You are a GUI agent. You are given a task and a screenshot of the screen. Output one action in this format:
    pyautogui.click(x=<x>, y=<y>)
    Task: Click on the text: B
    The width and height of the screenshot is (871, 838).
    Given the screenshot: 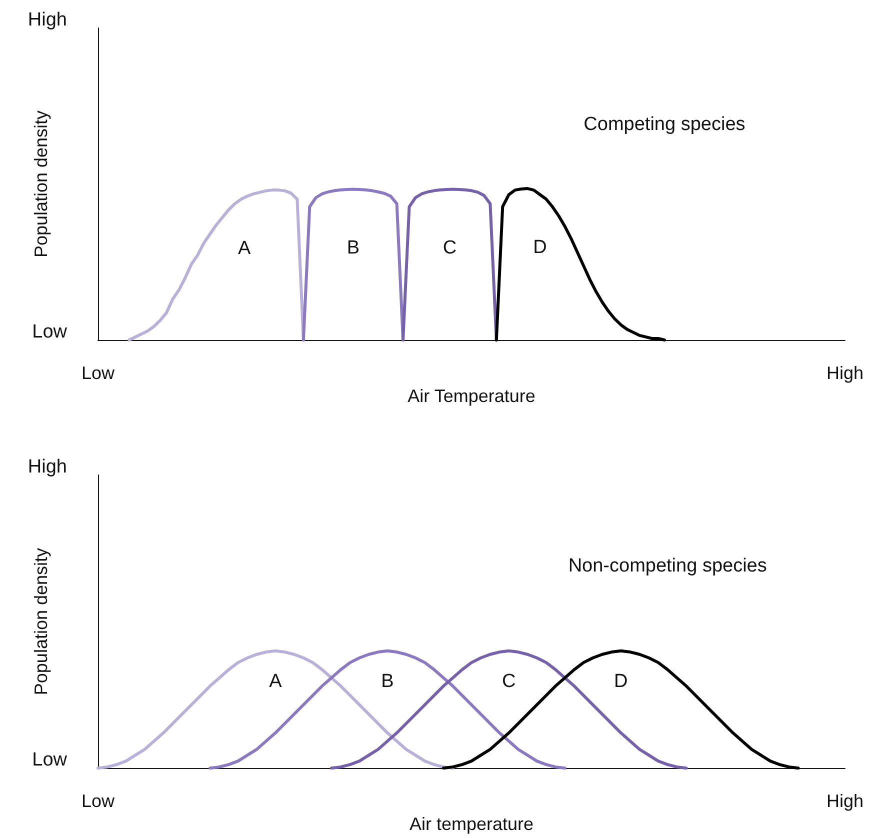 What is the action you would take?
    pyautogui.click(x=353, y=248)
    